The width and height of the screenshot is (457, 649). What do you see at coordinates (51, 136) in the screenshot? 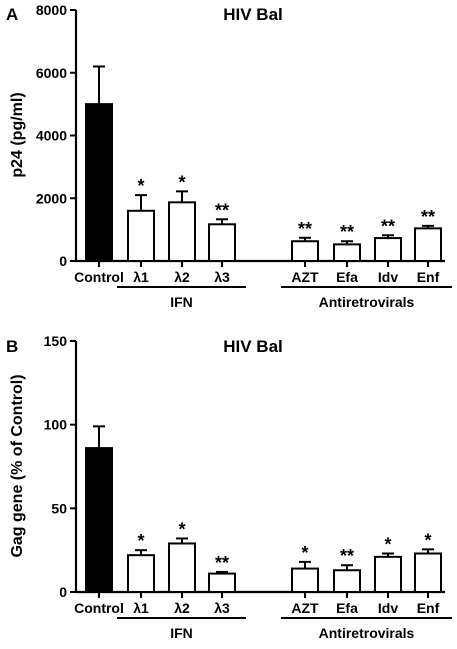
I see `y-tick-label: 4000` at bounding box center [51, 136].